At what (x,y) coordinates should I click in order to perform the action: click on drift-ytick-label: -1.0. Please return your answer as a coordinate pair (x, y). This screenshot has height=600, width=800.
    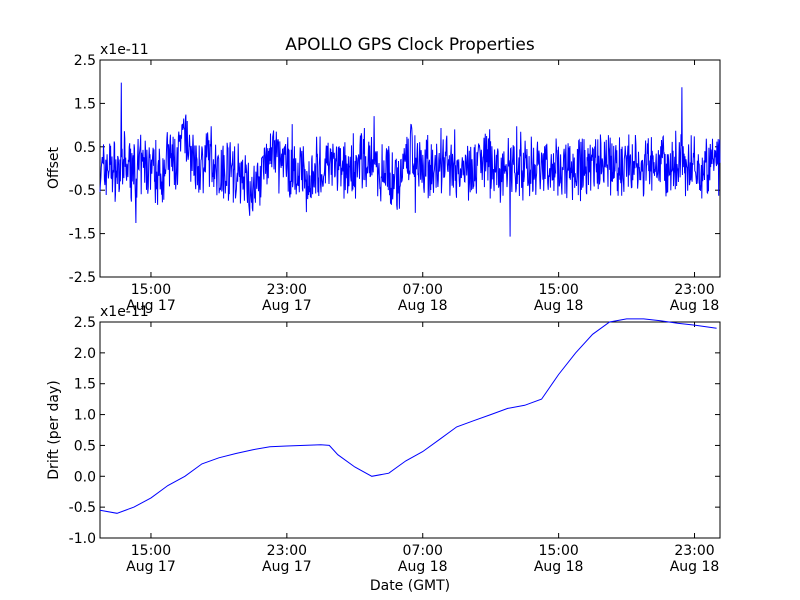
    Looking at the image, I should click on (82, 539).